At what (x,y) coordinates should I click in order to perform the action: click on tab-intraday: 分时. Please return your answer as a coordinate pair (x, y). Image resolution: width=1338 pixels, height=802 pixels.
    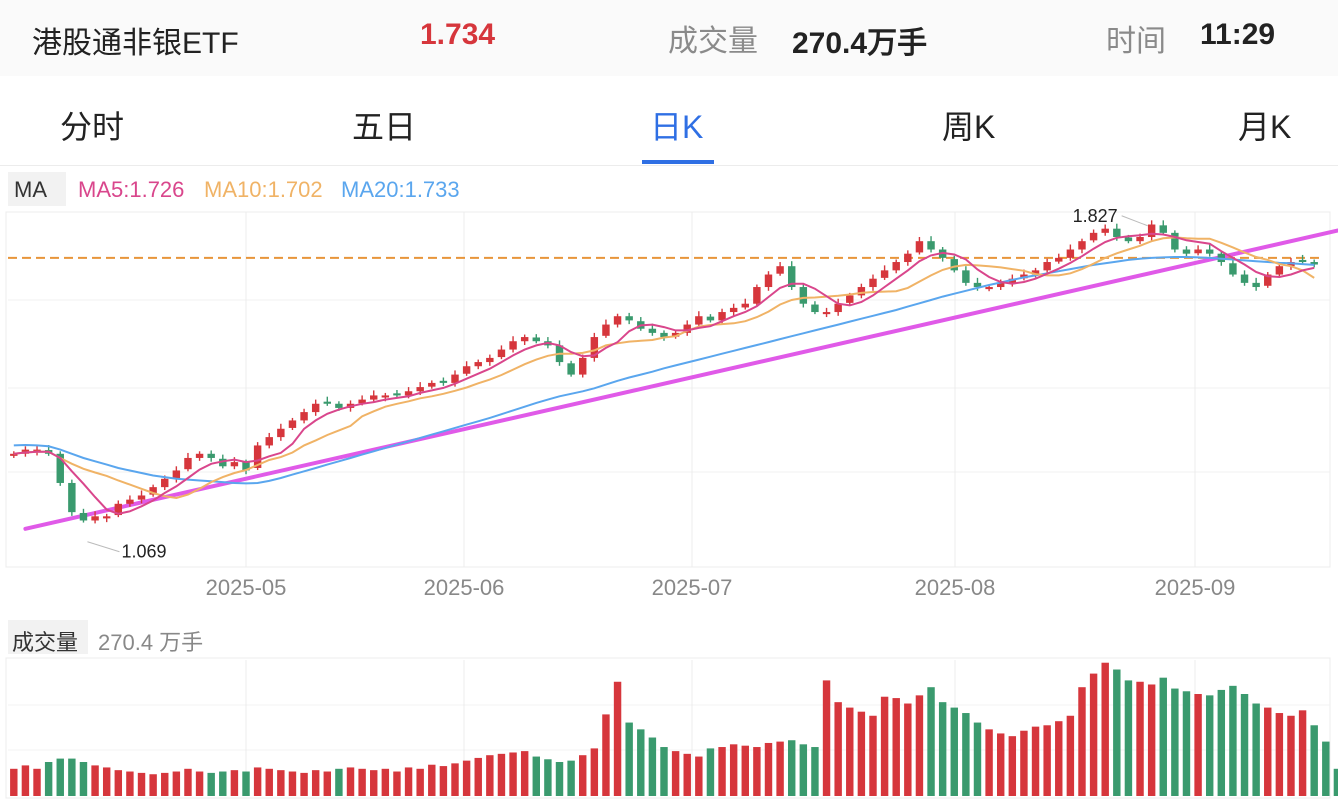
    Looking at the image, I should click on (92, 127).